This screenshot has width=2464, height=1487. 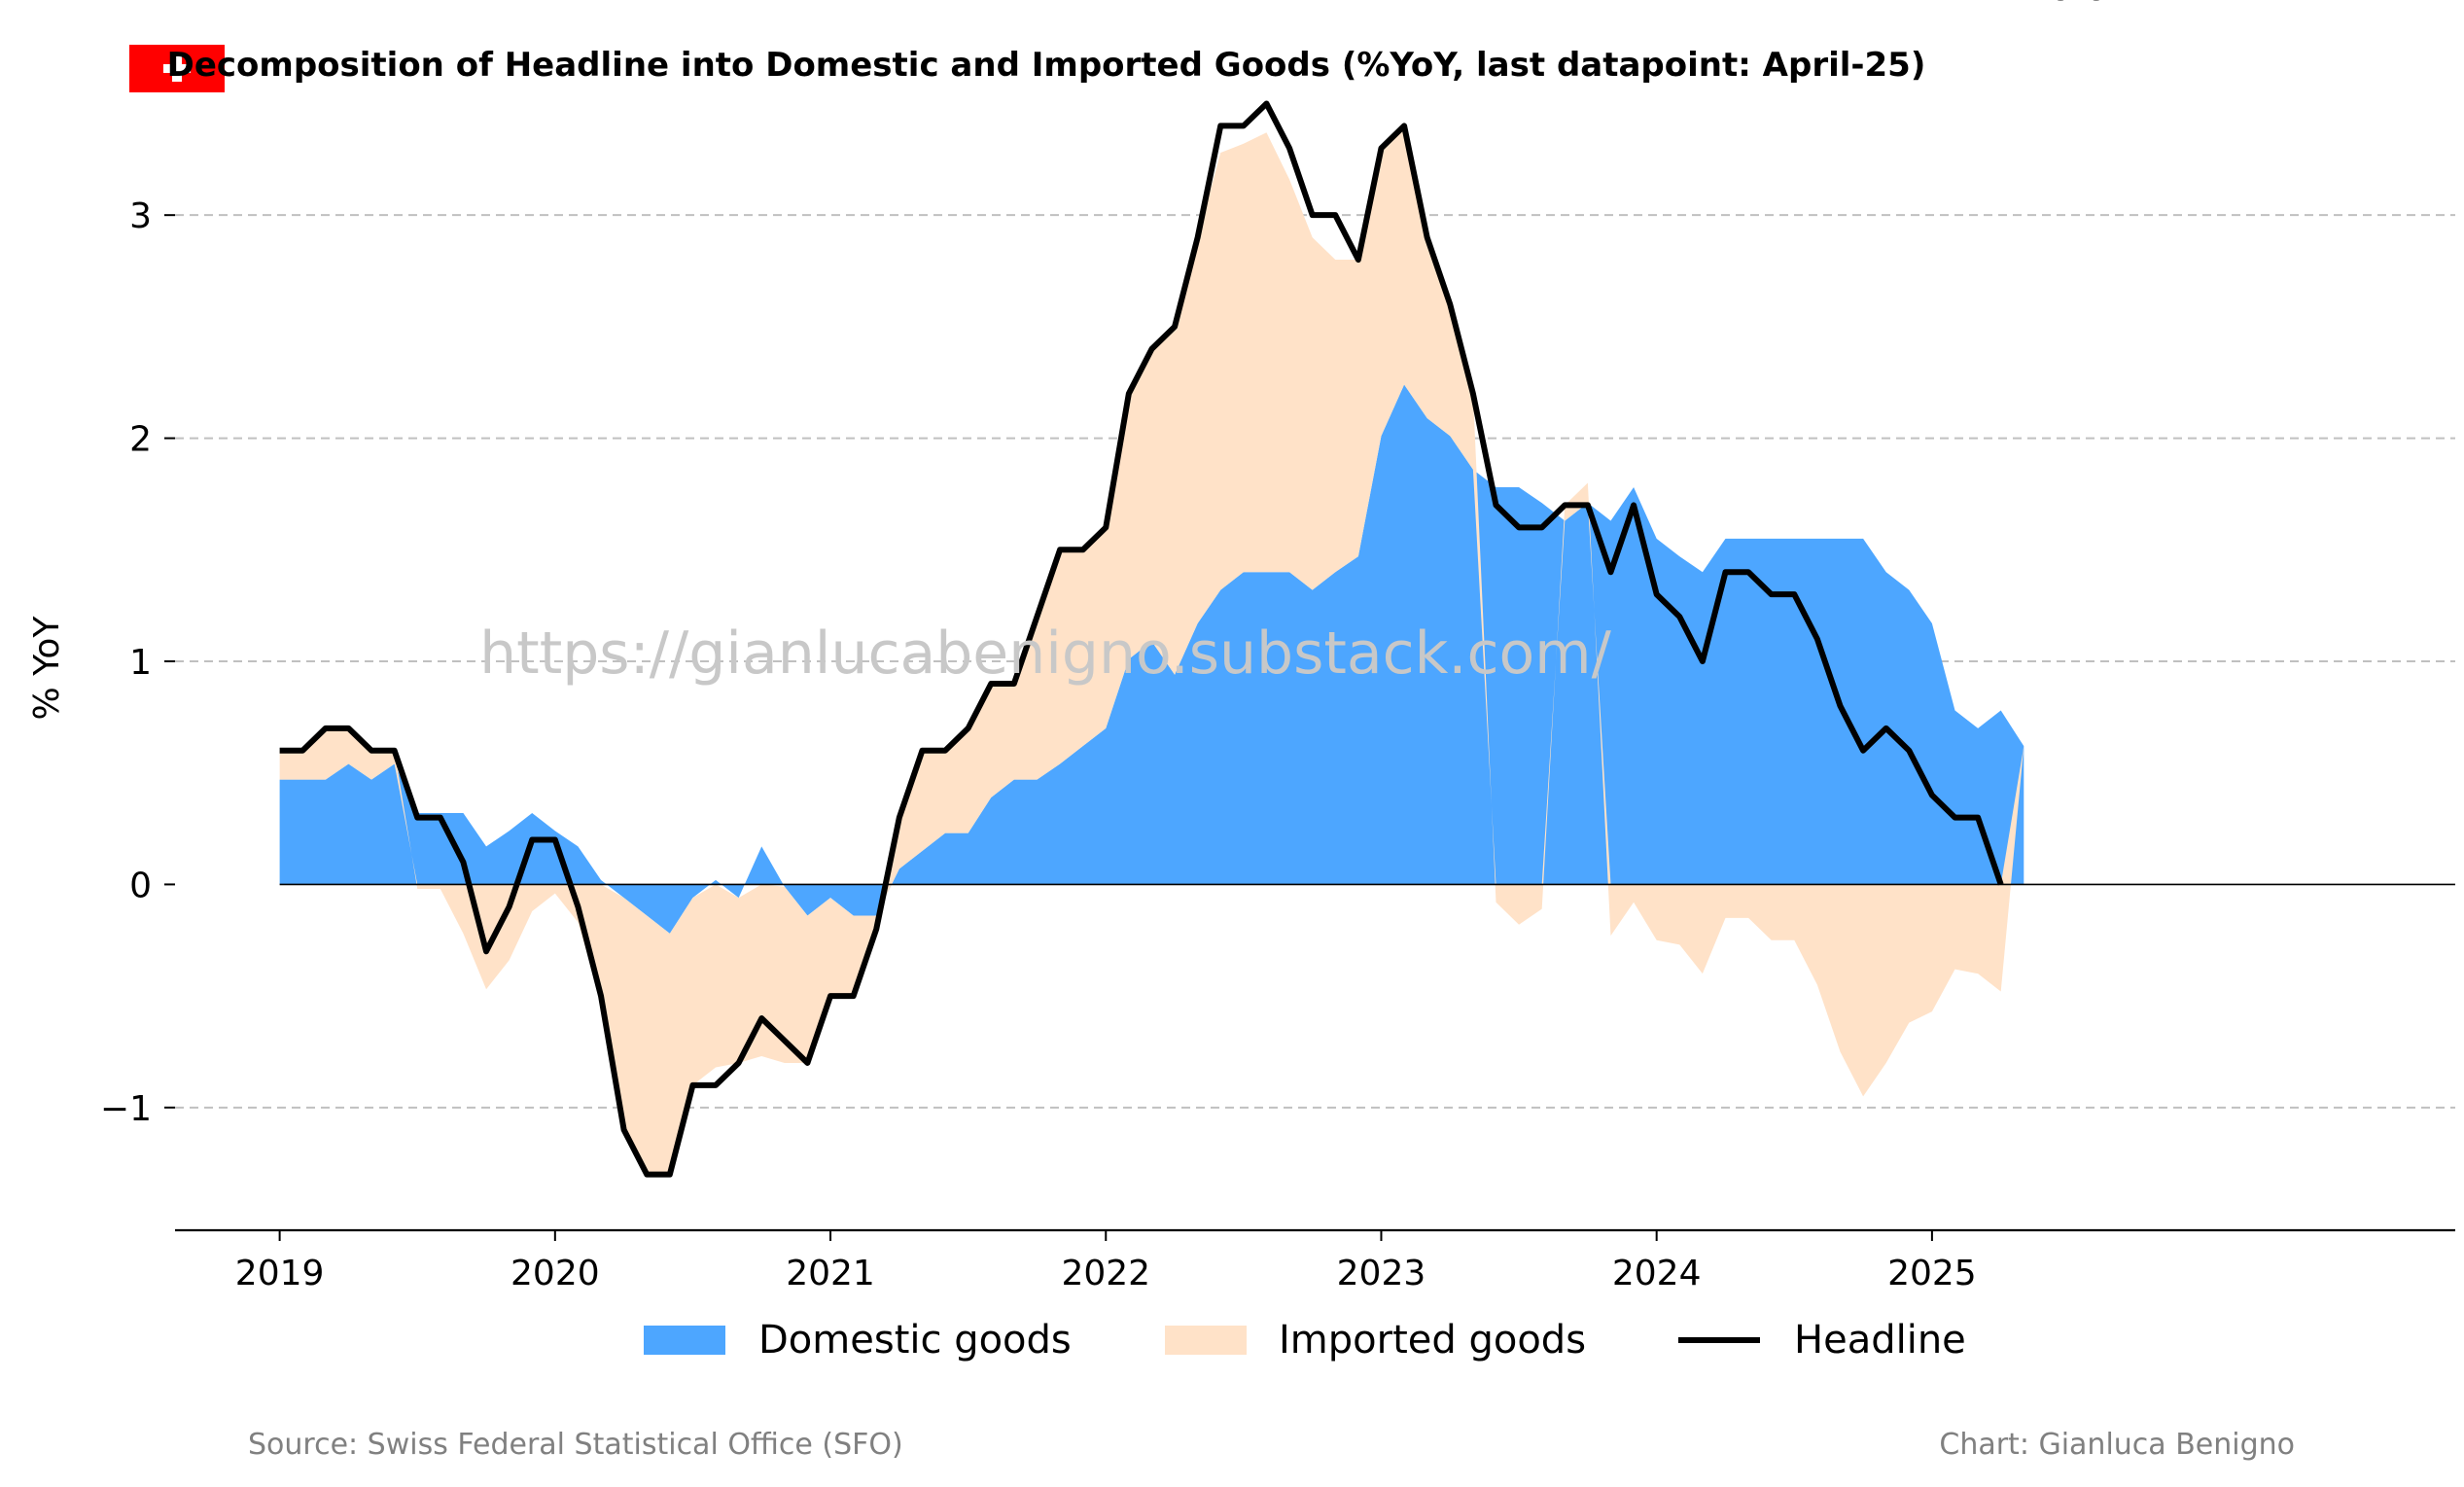 I want to click on legend-swatch-imported, so click(x=1206, y=1341).